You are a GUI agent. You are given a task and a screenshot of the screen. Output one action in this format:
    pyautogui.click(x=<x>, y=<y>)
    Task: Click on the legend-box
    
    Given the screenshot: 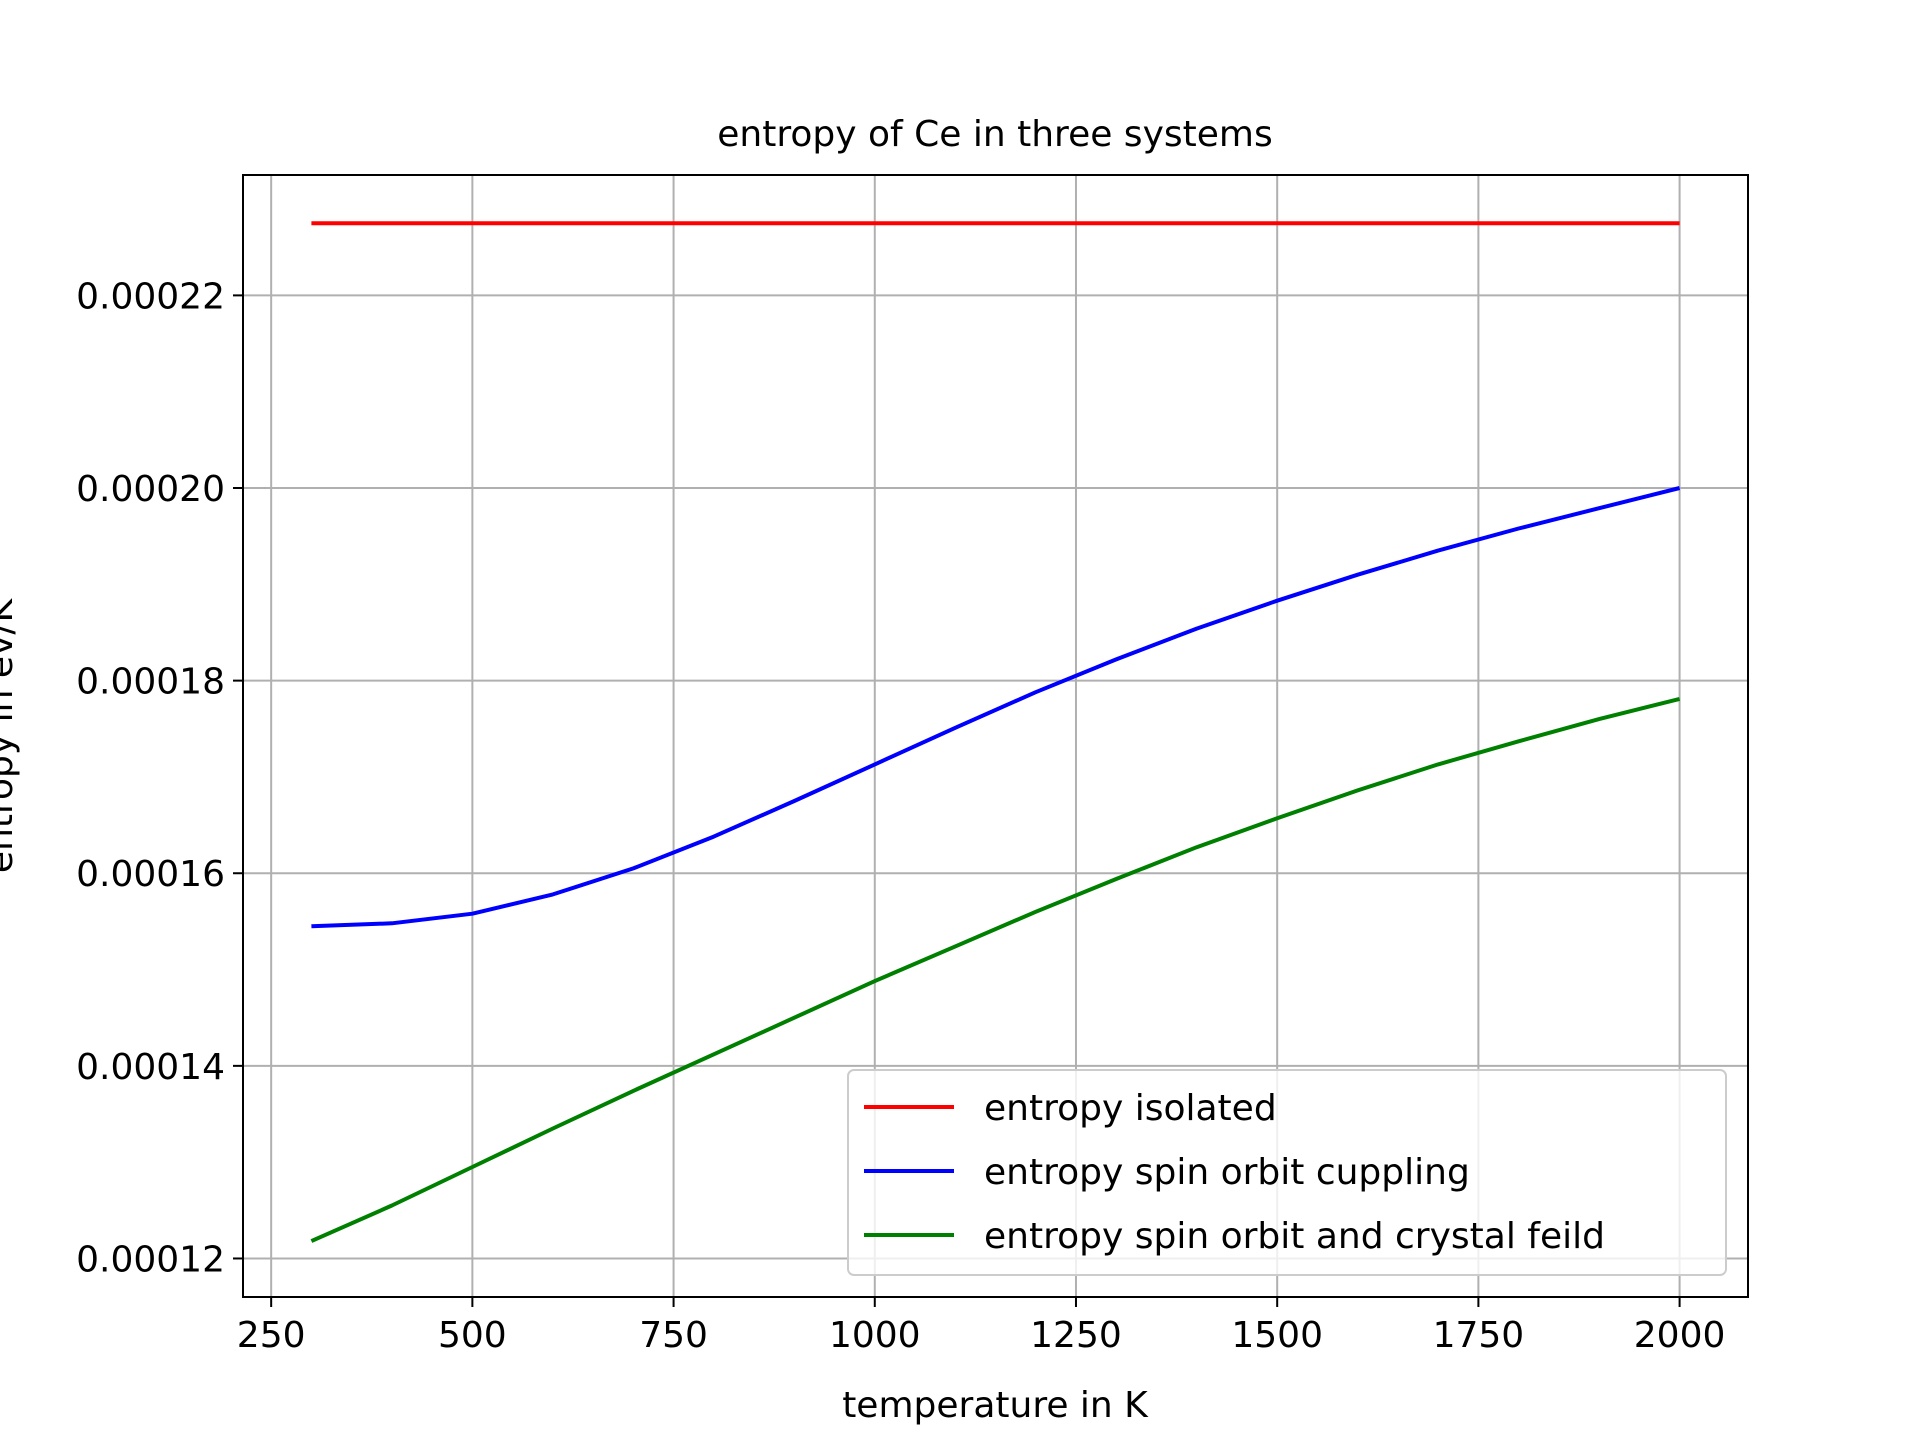 What is the action you would take?
    pyautogui.click(x=1287, y=1172)
    